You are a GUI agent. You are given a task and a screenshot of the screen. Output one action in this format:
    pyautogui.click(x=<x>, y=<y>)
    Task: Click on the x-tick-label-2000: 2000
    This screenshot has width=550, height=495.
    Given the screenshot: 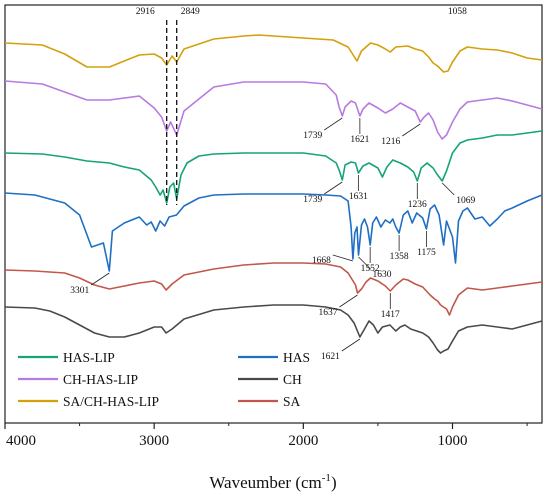 What is the action you would take?
    pyautogui.click(x=303, y=441)
    